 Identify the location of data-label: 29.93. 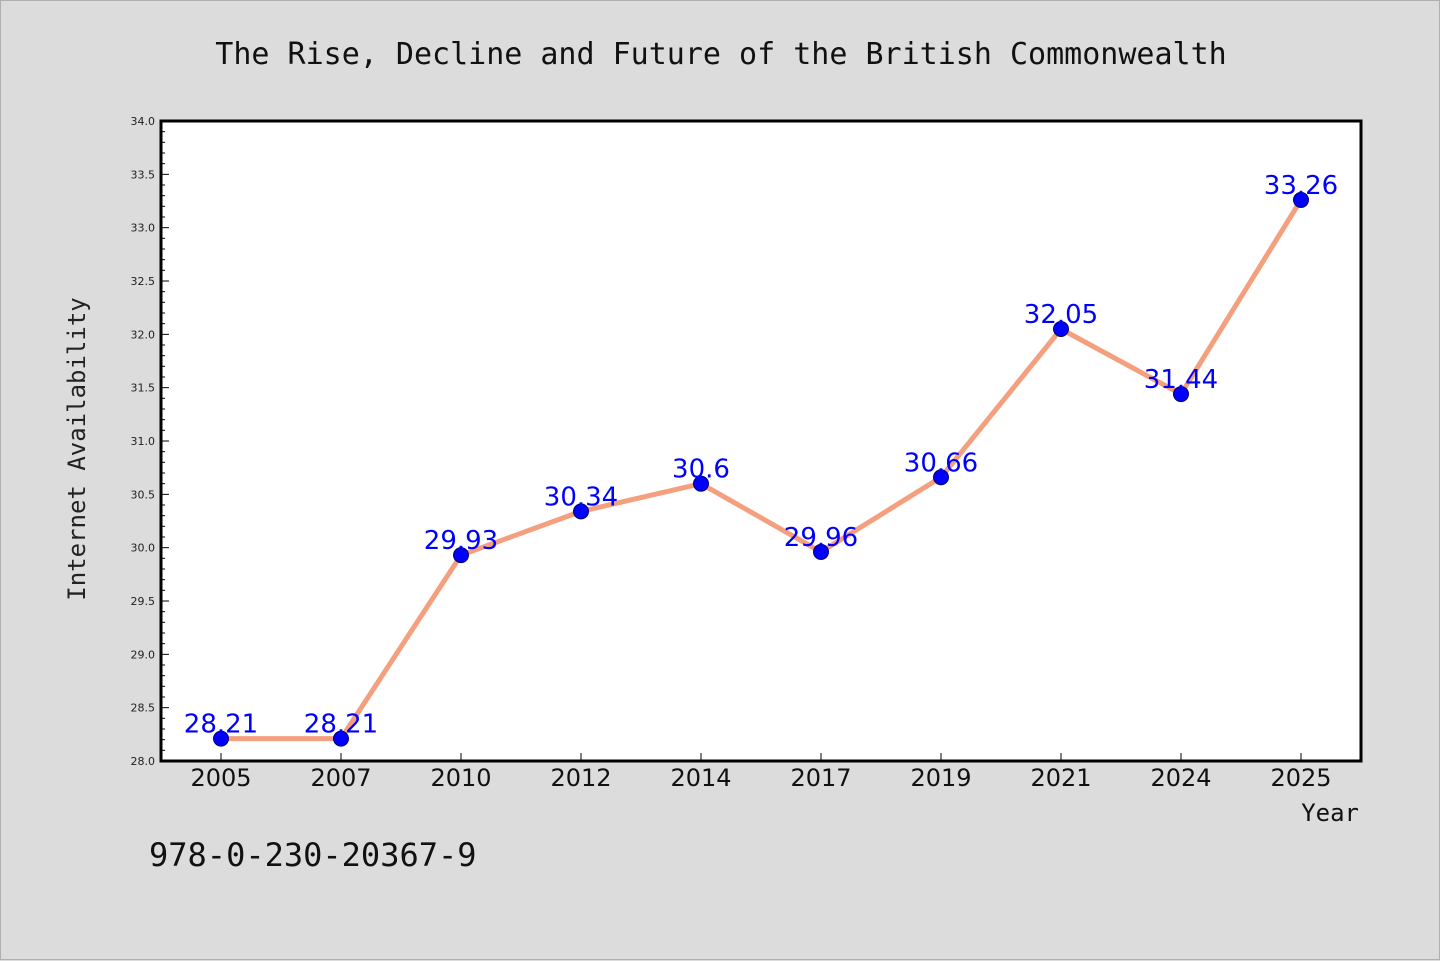
(461, 541).